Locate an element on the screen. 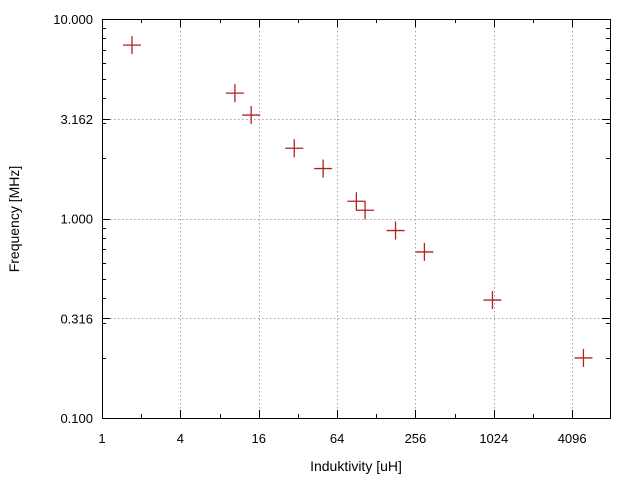 The image size is (640, 480). y-tick-label: 10.000 is located at coordinates (73, 19).